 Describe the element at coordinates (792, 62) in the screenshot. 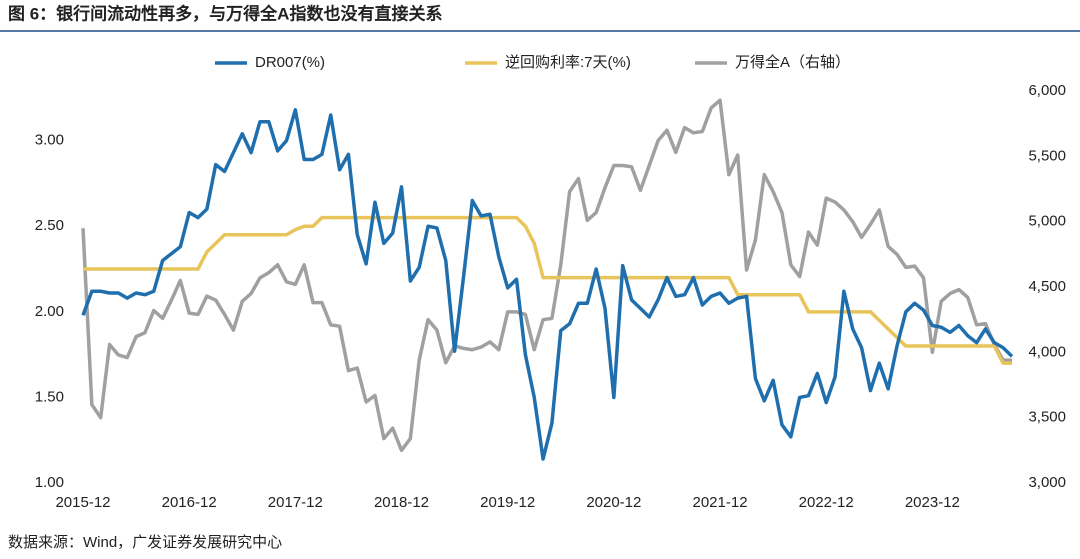

I see `legend-label: 万得全A（右轴）` at that location.